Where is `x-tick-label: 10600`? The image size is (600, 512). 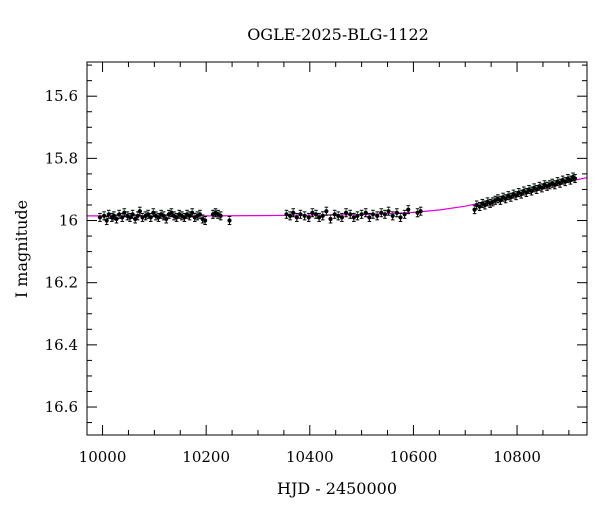 x-tick-label: 10600 is located at coordinates (414, 457).